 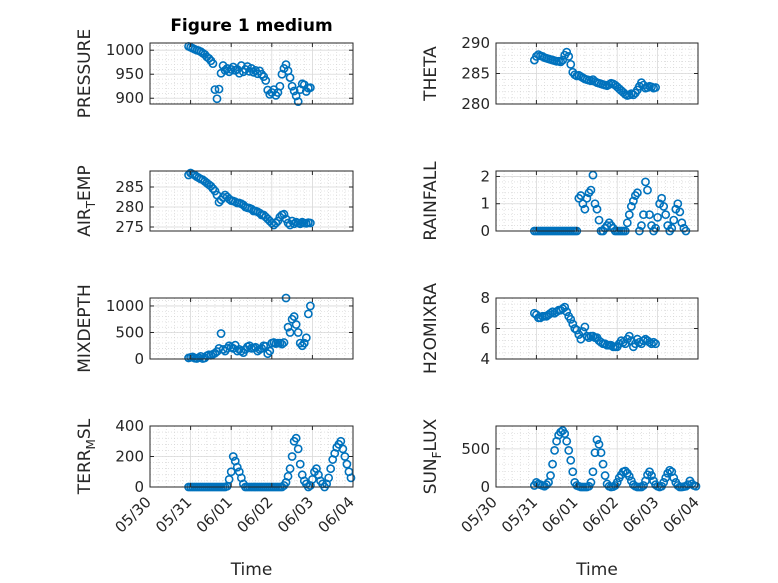 I want to click on y-axis-label: PRESSURE, so click(x=85, y=73).